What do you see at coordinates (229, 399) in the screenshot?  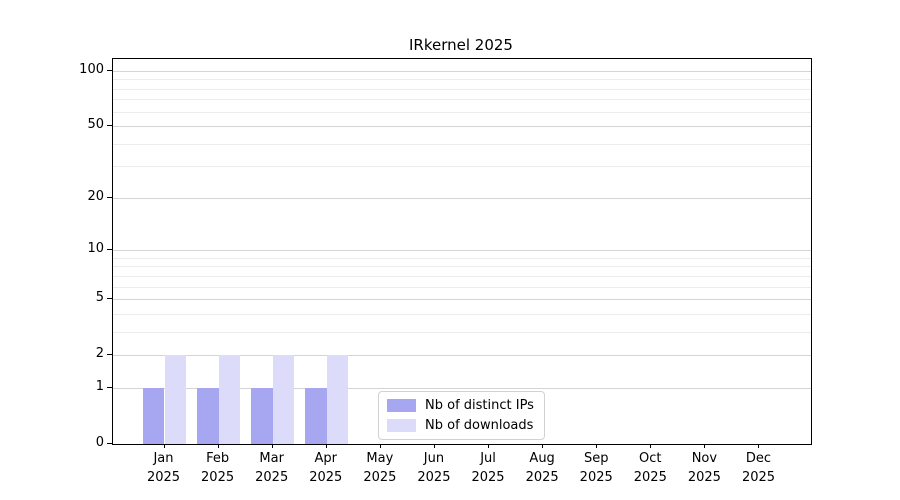 I see `bar-downloads-feb` at bounding box center [229, 399].